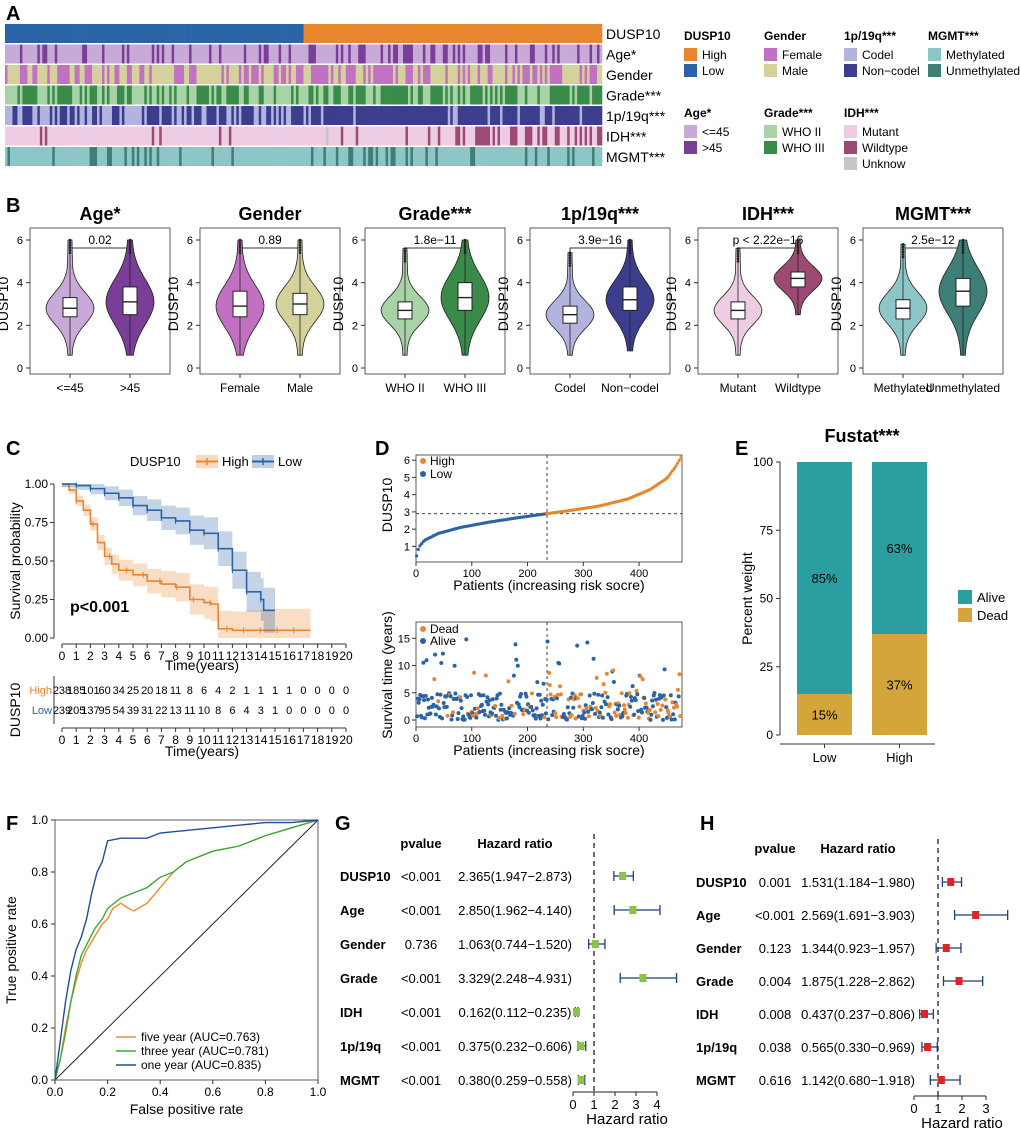 Image resolution: width=1020 pixels, height=1129 pixels. What do you see at coordinates (600, 250) in the screenshot?
I see `significance-bracket` at bounding box center [600, 250].